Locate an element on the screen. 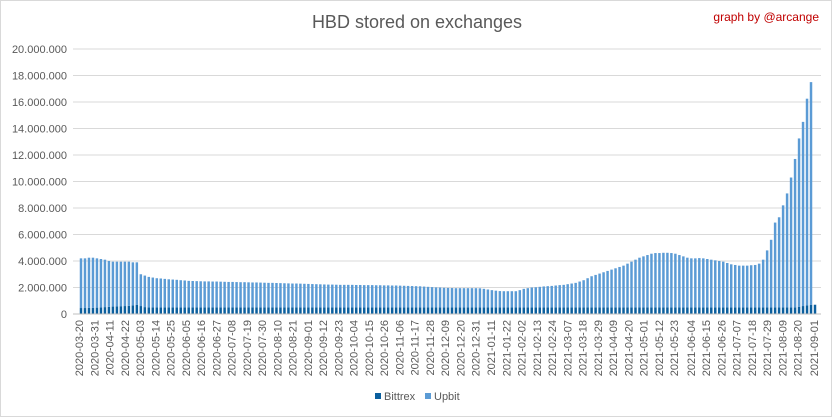 The width and height of the screenshot is (832, 418). x-tick-label: 2021-01-22 is located at coordinates (507, 348).